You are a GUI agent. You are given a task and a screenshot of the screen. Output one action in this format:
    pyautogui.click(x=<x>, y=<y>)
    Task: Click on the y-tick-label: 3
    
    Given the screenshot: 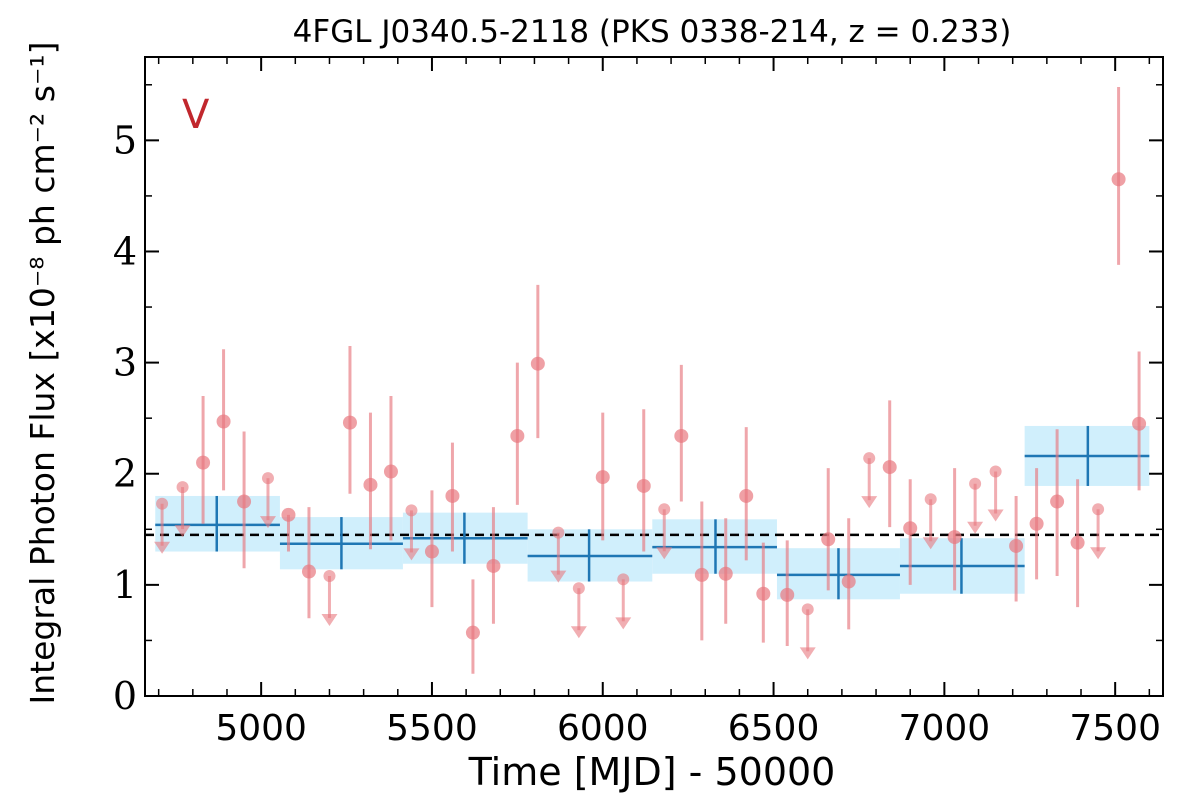 What is the action you would take?
    pyautogui.click(x=125, y=363)
    